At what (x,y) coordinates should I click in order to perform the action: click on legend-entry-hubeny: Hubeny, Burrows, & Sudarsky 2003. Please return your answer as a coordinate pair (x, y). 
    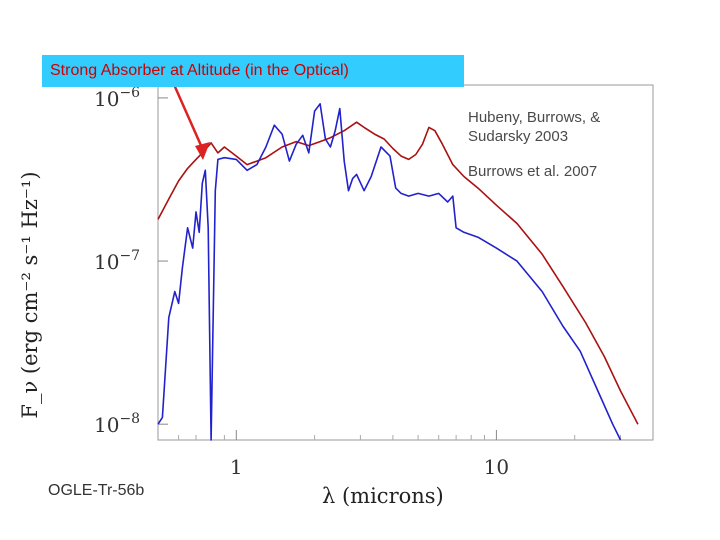
    Looking at the image, I should click on (534, 127).